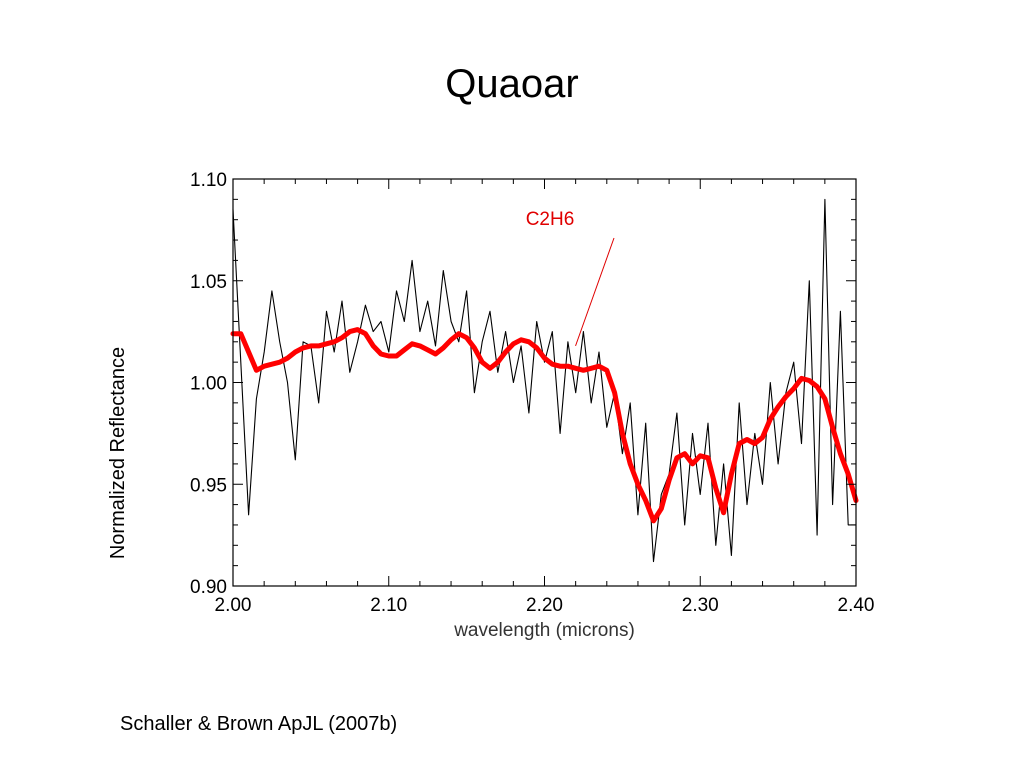 The width and height of the screenshot is (1024, 768). I want to click on y-tick-label: 0.95, so click(208, 485).